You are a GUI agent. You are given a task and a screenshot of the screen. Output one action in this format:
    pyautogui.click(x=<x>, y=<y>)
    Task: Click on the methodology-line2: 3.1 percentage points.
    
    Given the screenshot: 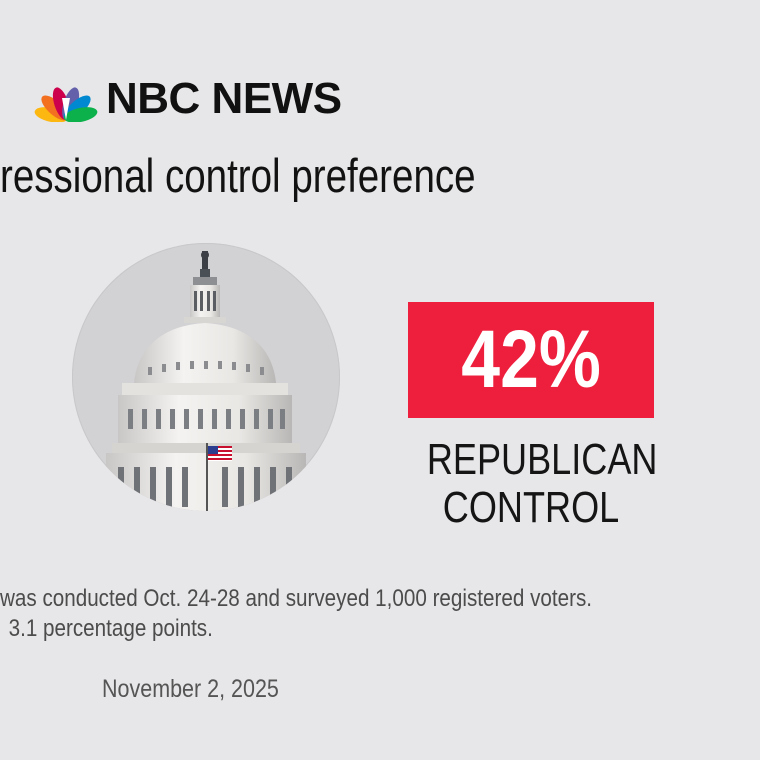 What is the action you would take?
    pyautogui.click(x=110, y=628)
    